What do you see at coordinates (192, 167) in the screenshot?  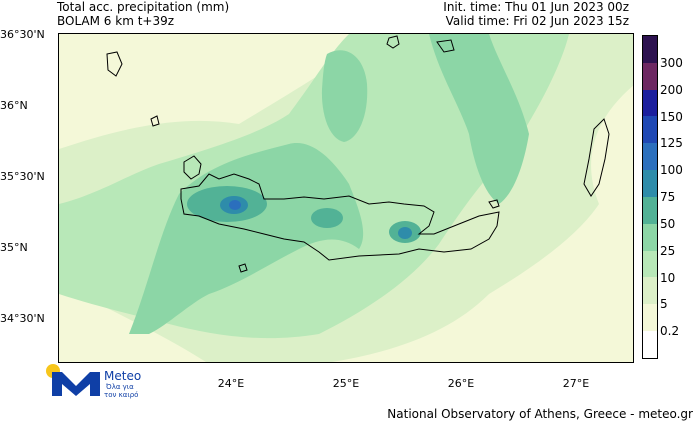 I see `kythira-coastline` at bounding box center [192, 167].